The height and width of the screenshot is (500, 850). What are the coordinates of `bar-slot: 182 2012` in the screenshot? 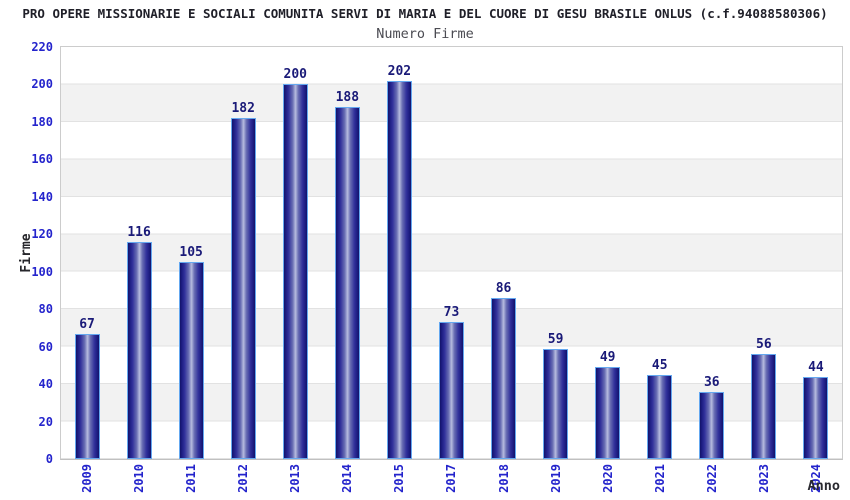 It's located at (243, 270).